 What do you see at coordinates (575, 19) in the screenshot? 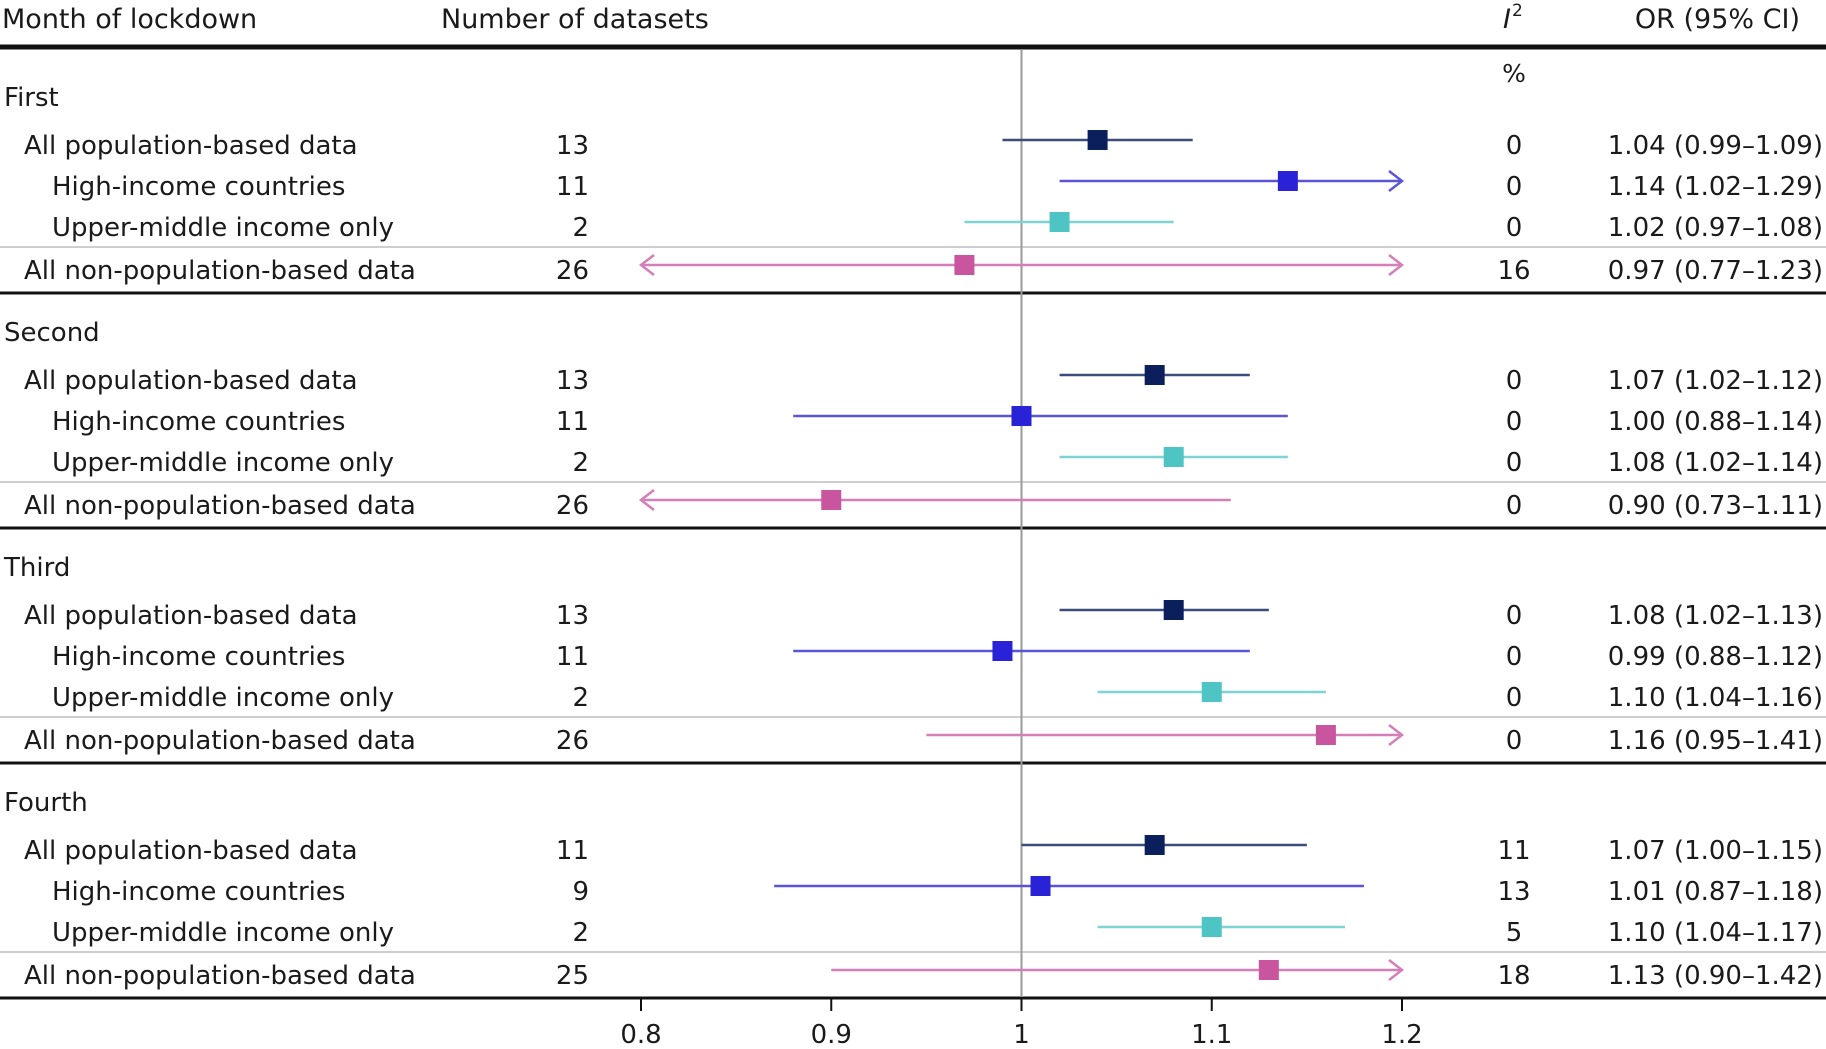
I see `header-number-of-datasets: Number of datasets` at bounding box center [575, 19].